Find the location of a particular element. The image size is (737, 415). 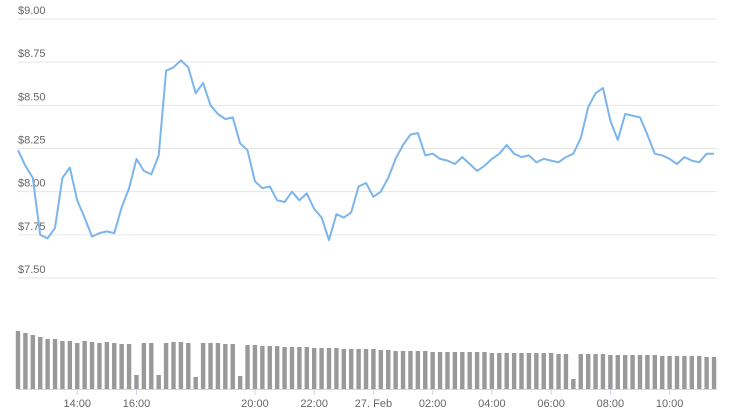

x-tick-label: 14:00 is located at coordinates (77, 404).